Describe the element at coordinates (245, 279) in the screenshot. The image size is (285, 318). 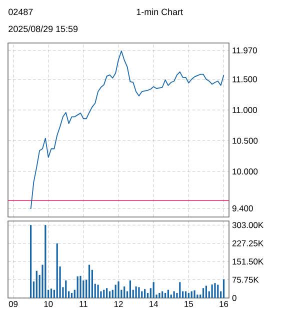
I see `y-tick-label: 75.75K` at that location.